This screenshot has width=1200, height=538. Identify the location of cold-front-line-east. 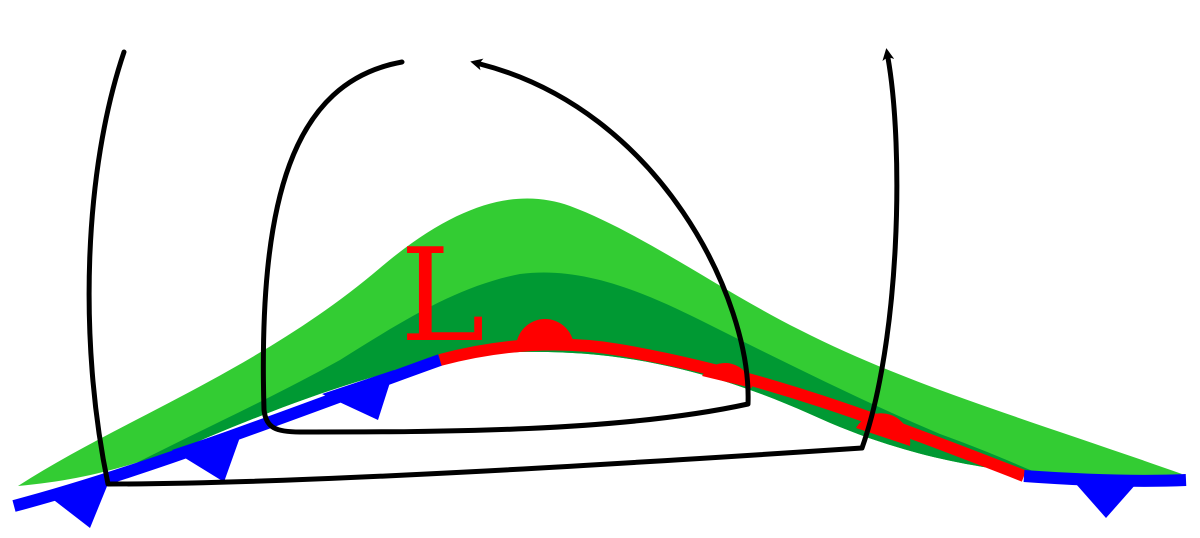
(1105, 478).